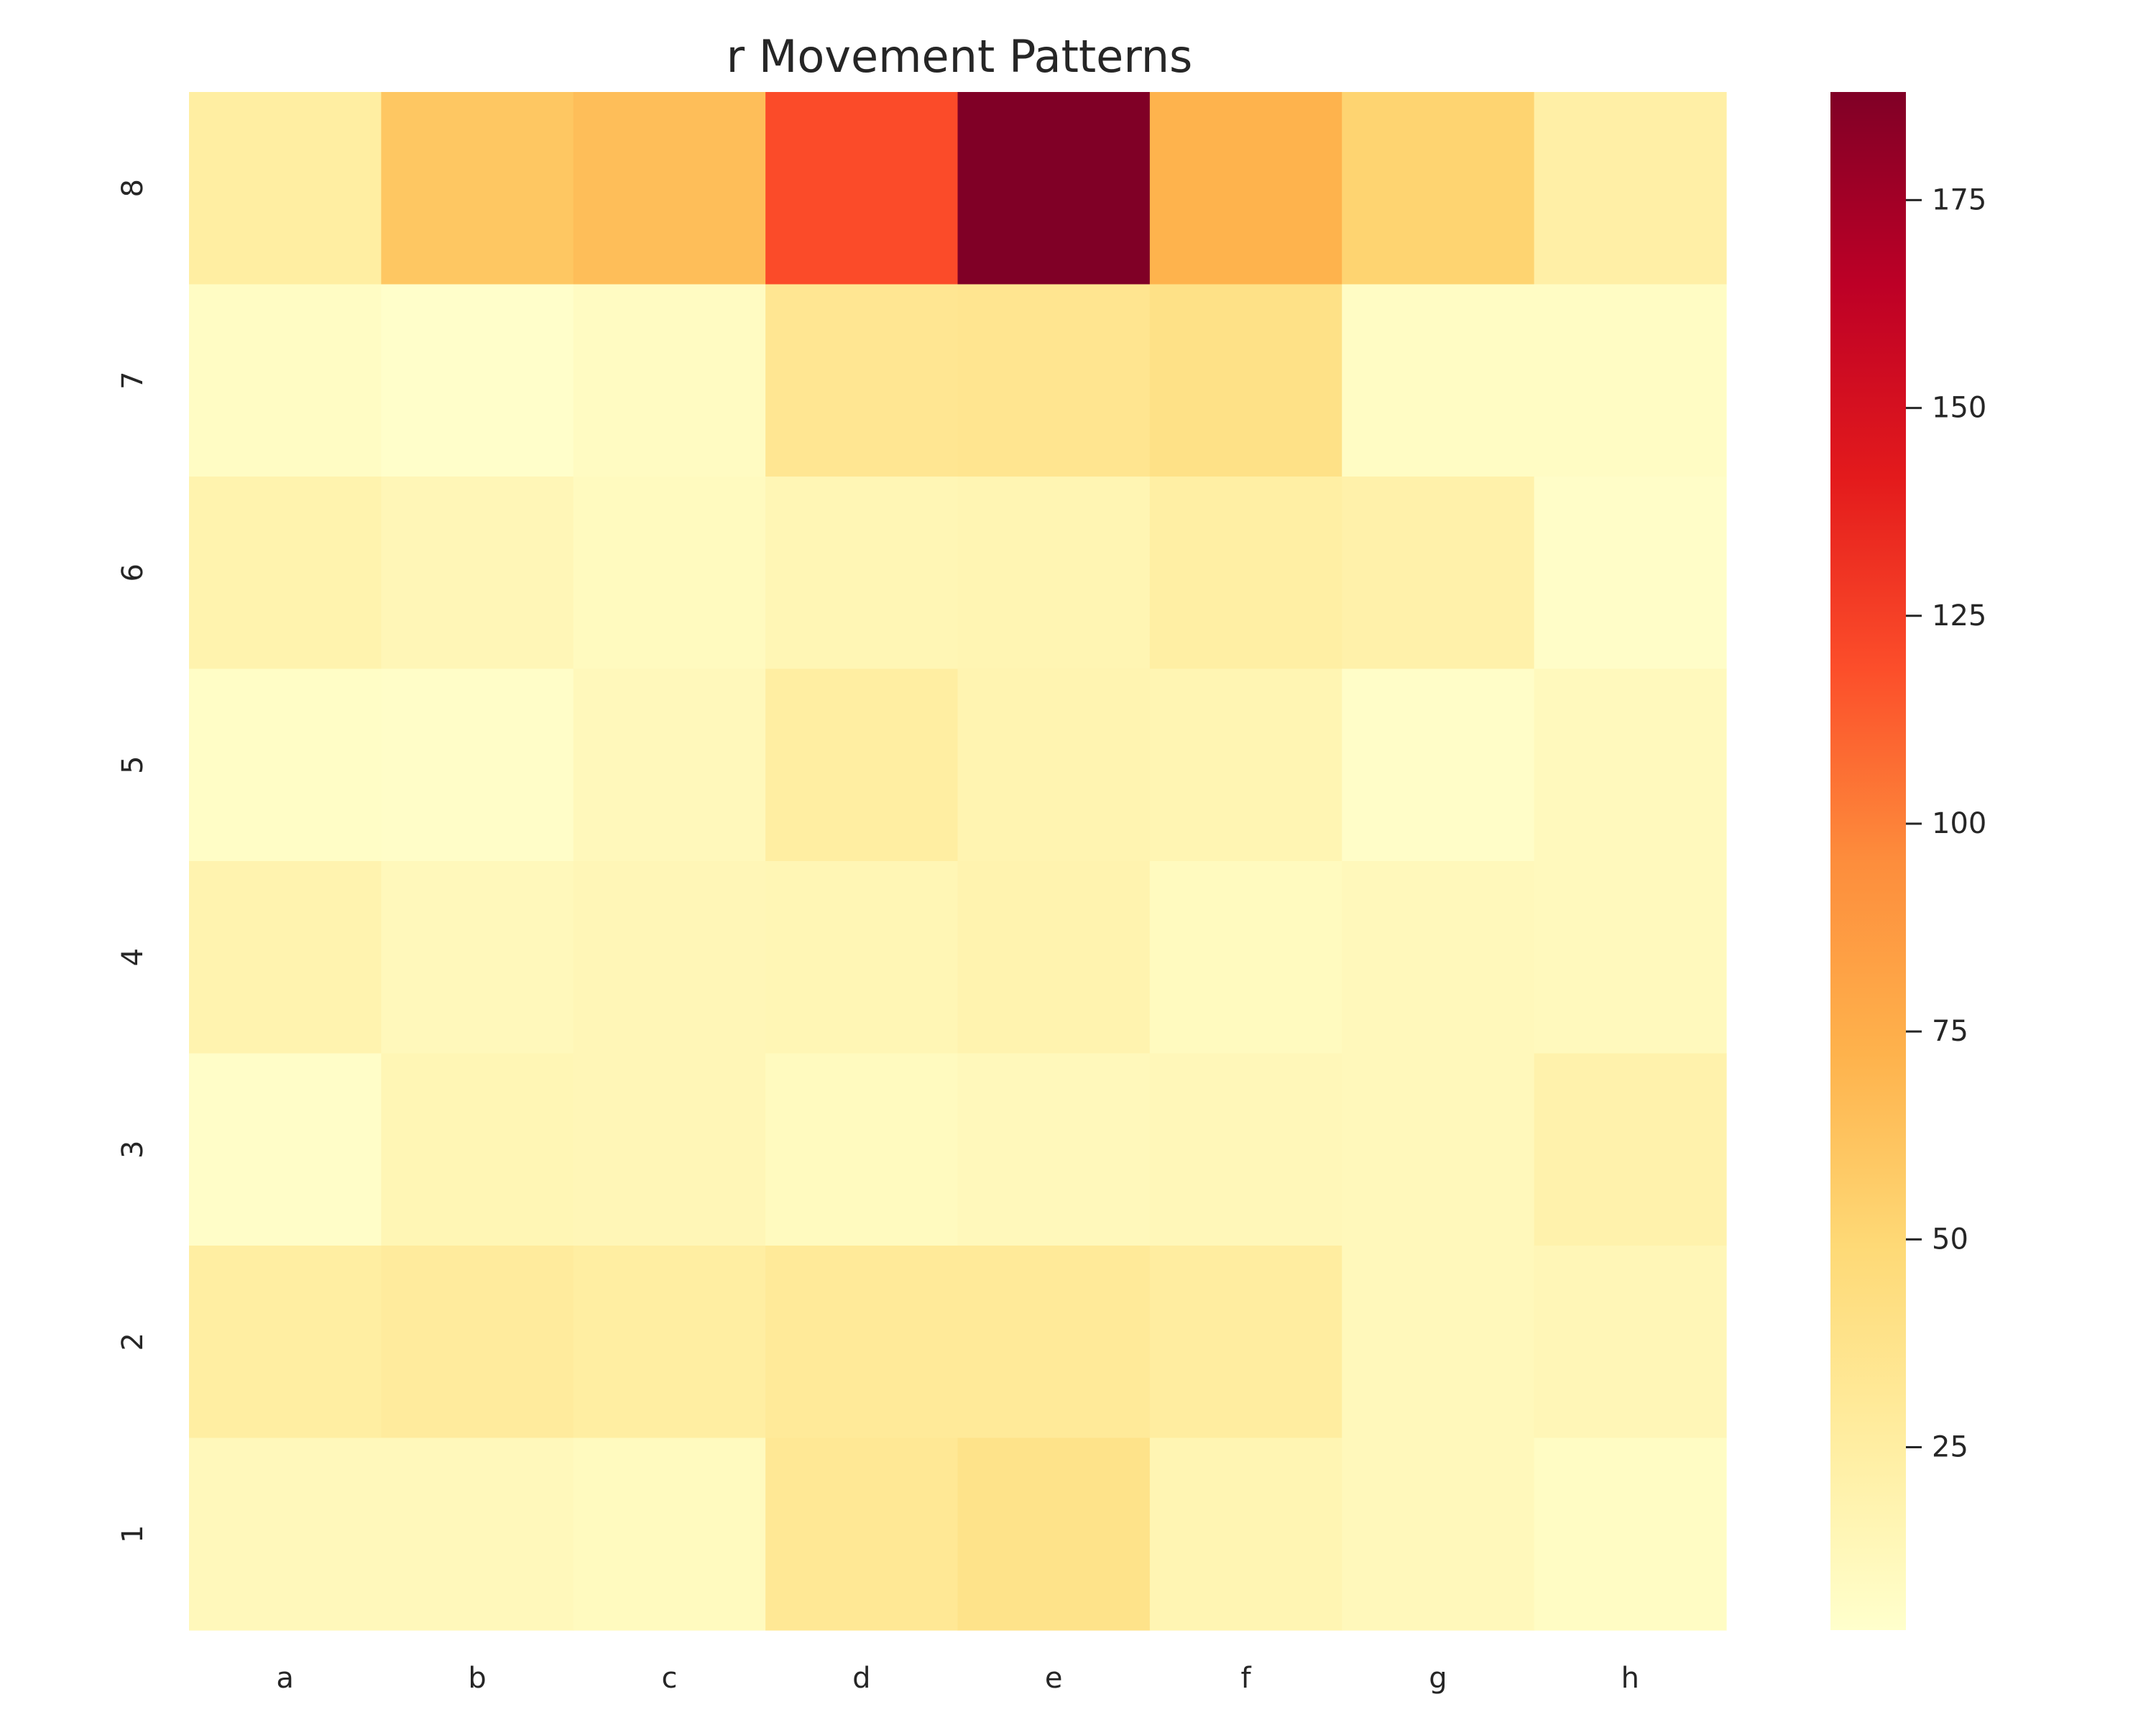 The height and width of the screenshot is (1725, 2156). I want to click on colorbar-tick-label-150: 150, so click(1959, 408).